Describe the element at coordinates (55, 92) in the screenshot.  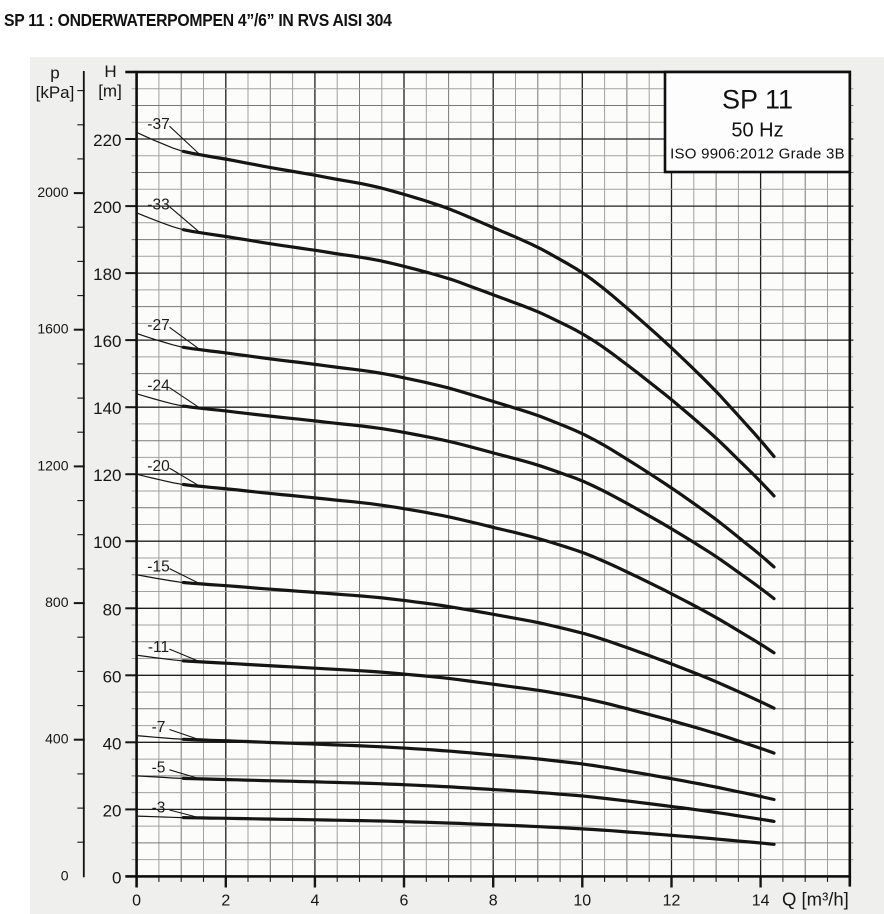
I see `svg-text: [kPa]` at that location.